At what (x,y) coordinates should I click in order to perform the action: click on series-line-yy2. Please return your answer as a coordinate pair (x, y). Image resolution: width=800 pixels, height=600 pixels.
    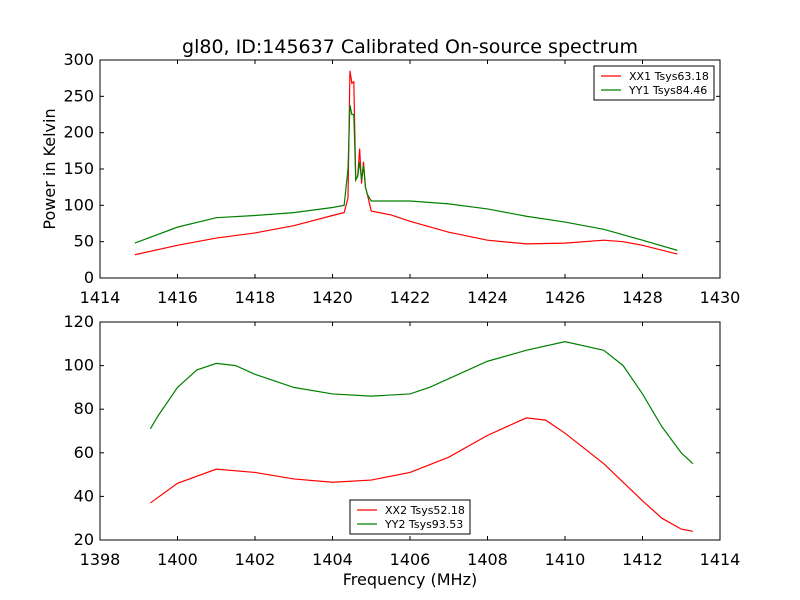
    Looking at the image, I should click on (421, 403).